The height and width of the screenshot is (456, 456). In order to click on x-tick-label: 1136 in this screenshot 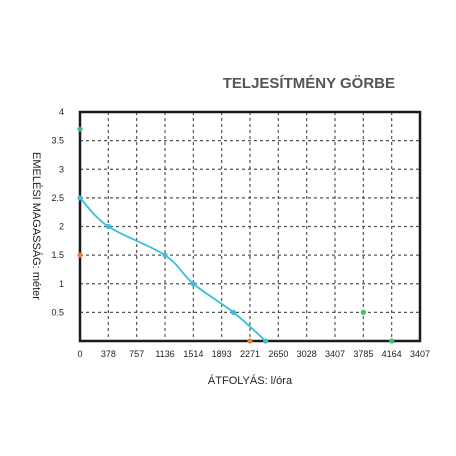, I will do `click(164, 354)`.